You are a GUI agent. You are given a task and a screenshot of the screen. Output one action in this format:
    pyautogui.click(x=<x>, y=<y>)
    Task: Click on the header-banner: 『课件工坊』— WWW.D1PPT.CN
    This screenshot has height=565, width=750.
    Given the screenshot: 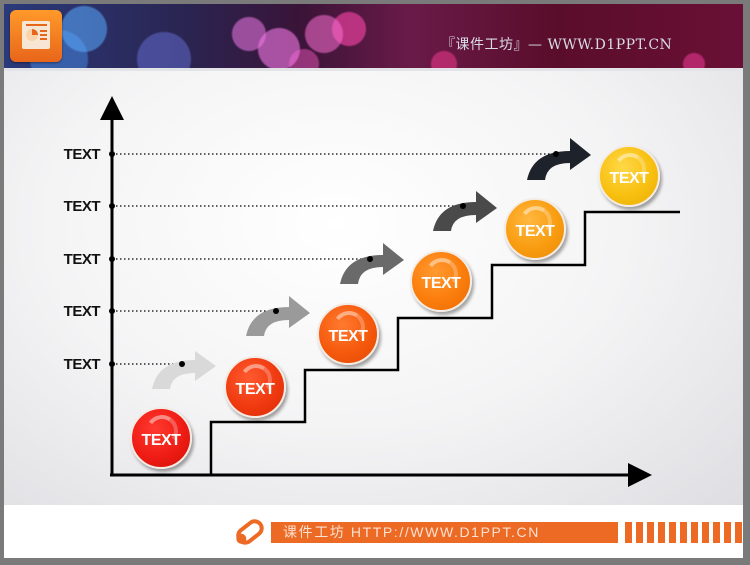 What is the action you would take?
    pyautogui.click(x=373, y=36)
    